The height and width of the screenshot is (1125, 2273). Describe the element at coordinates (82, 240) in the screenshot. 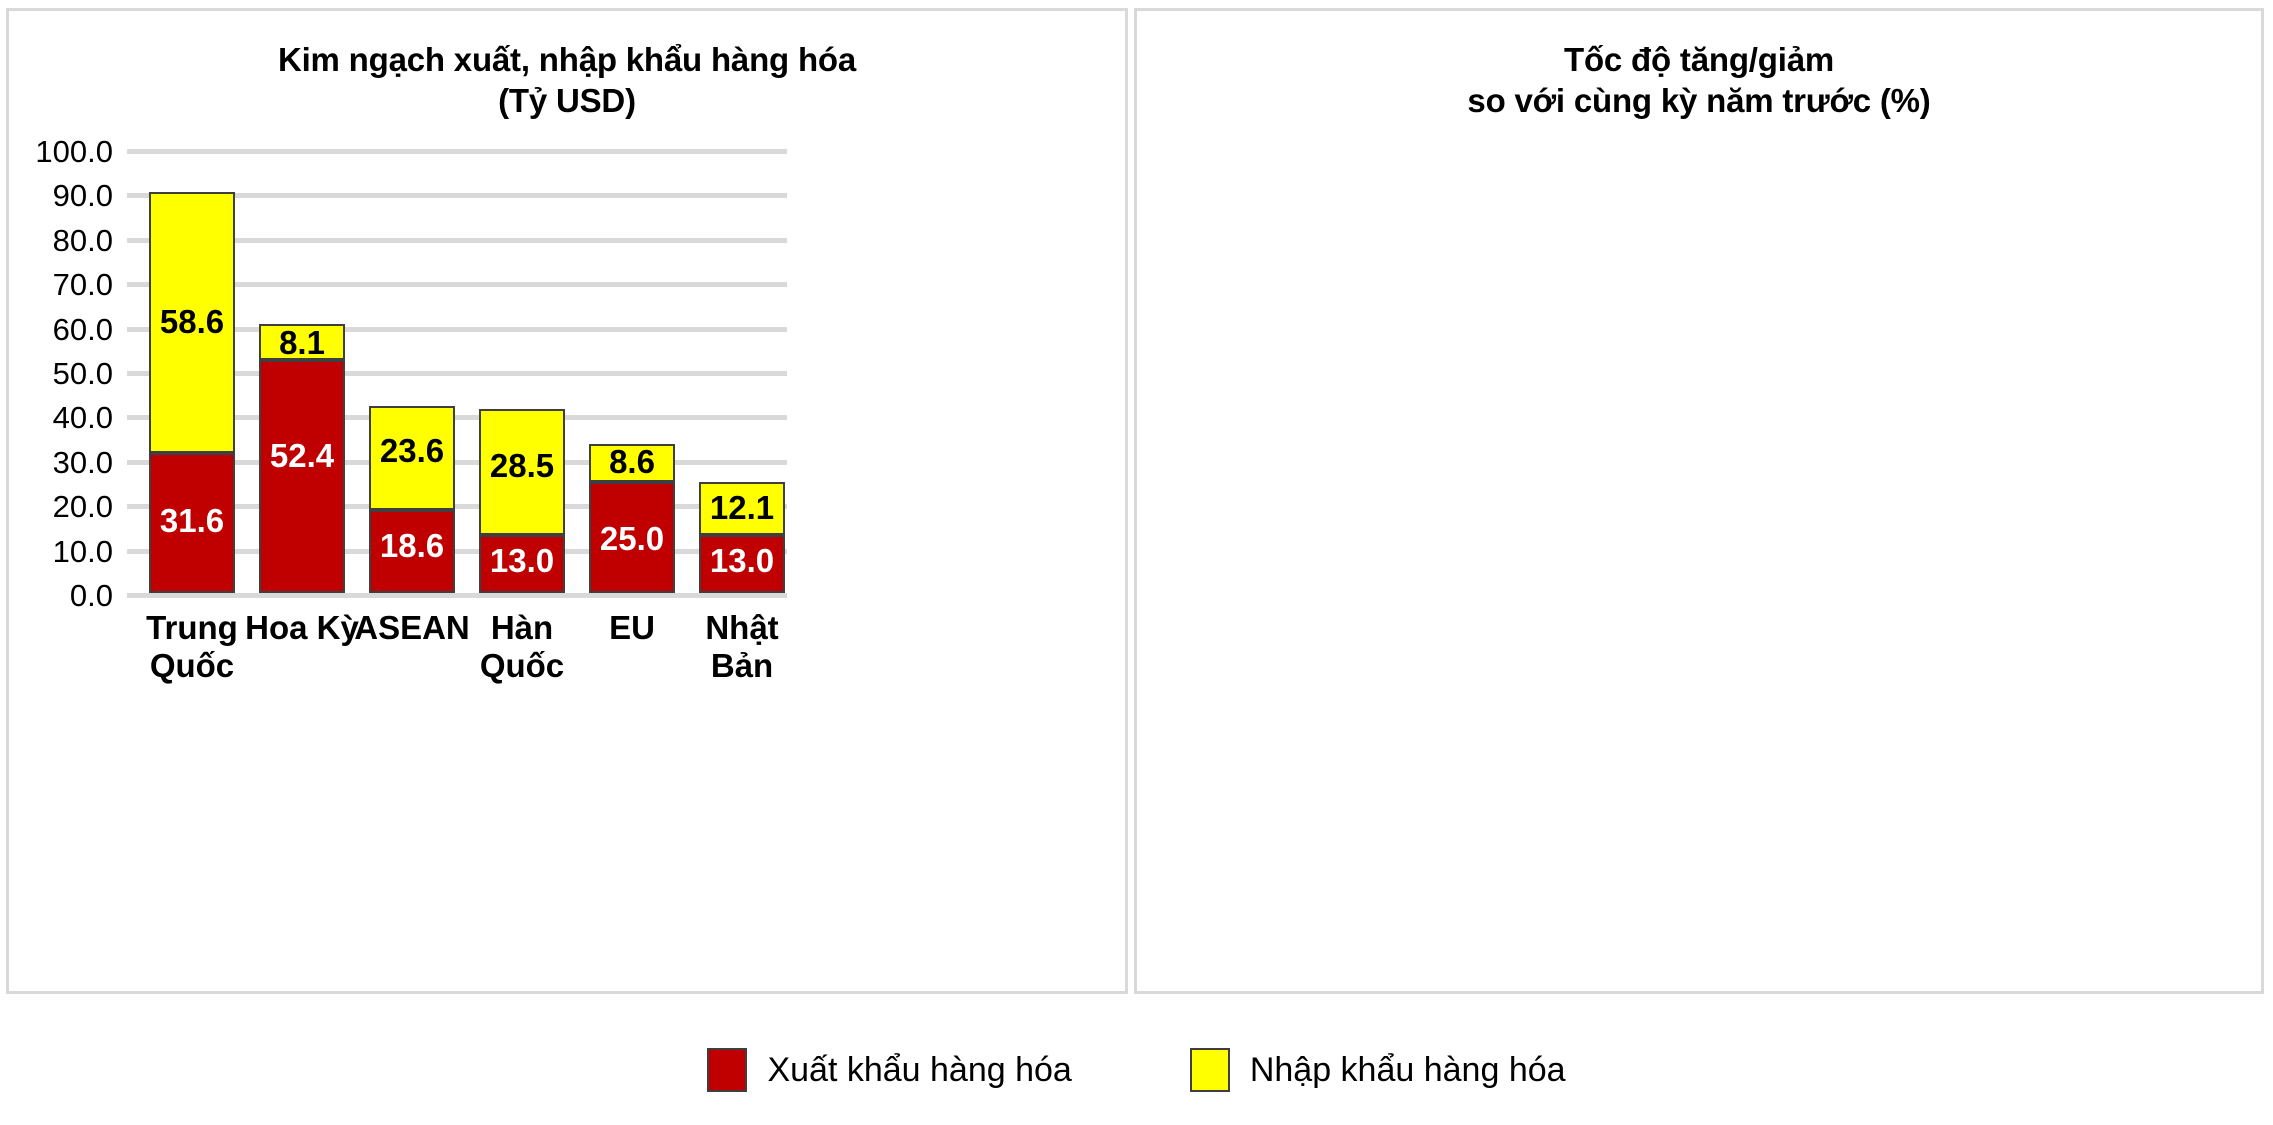

I see `y-axis-tick: 80.0` at that location.